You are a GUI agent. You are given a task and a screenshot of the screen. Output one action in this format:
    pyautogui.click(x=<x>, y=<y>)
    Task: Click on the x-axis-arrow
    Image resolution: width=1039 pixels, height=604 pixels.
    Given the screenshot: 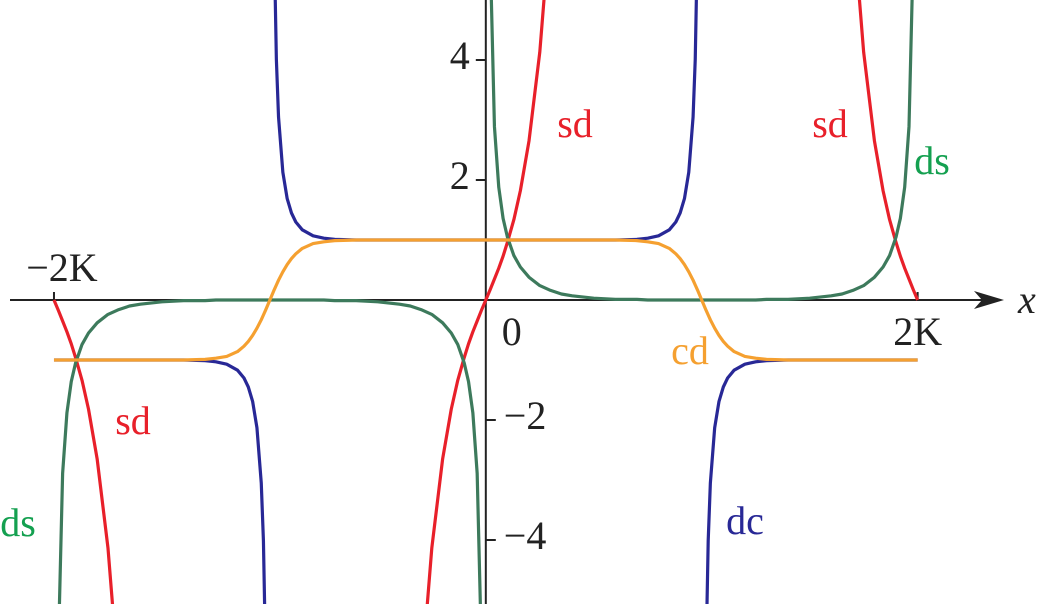 What is the action you would take?
    pyautogui.click(x=989, y=300)
    